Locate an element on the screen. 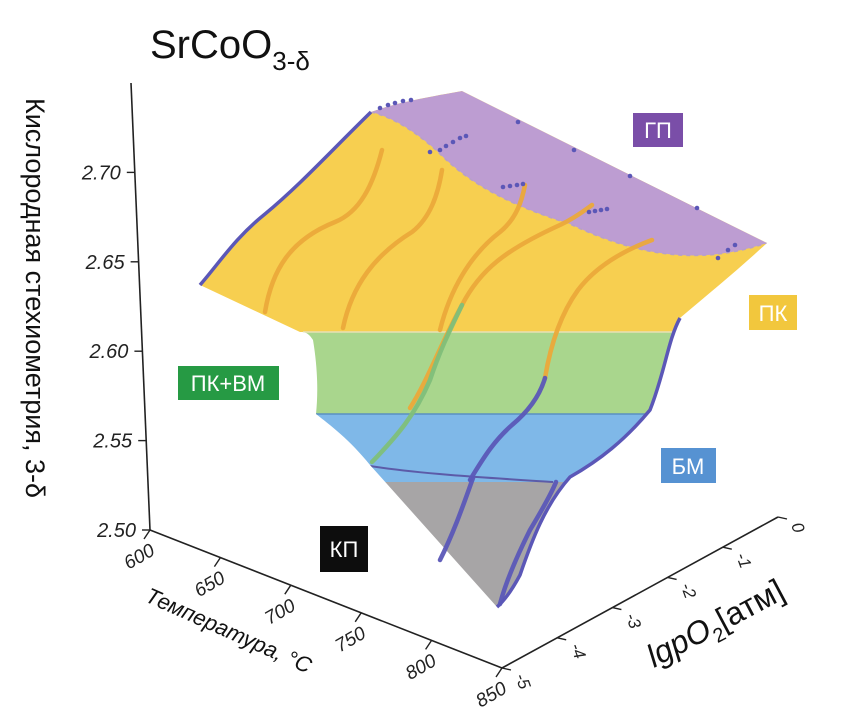  temperature-tick-label: 750 is located at coordinates (351, 640).